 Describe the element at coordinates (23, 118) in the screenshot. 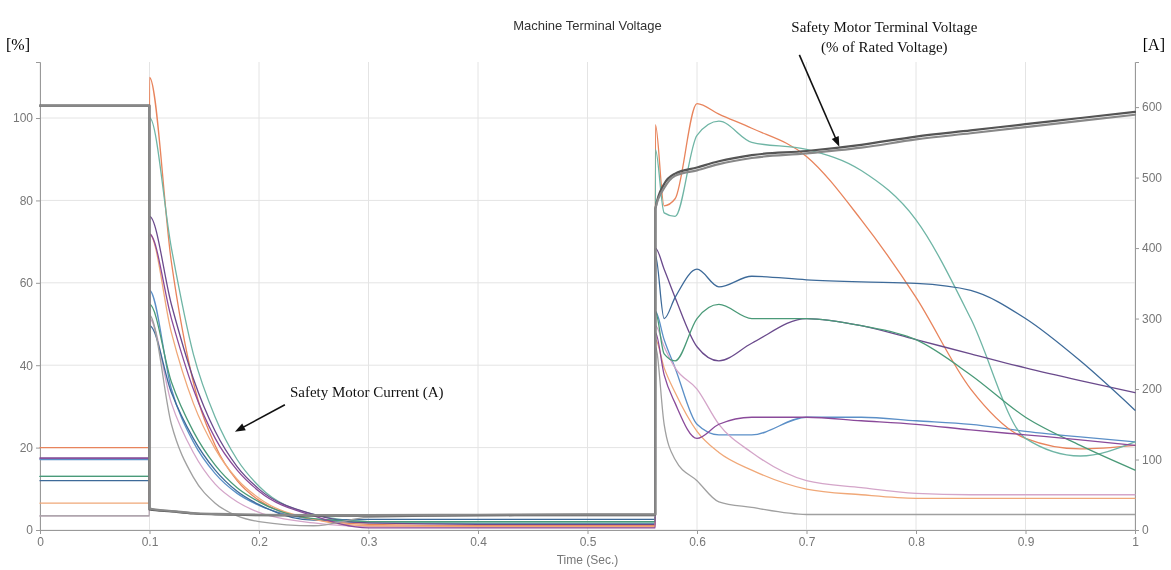

I see `y-tick-label: 100` at that location.